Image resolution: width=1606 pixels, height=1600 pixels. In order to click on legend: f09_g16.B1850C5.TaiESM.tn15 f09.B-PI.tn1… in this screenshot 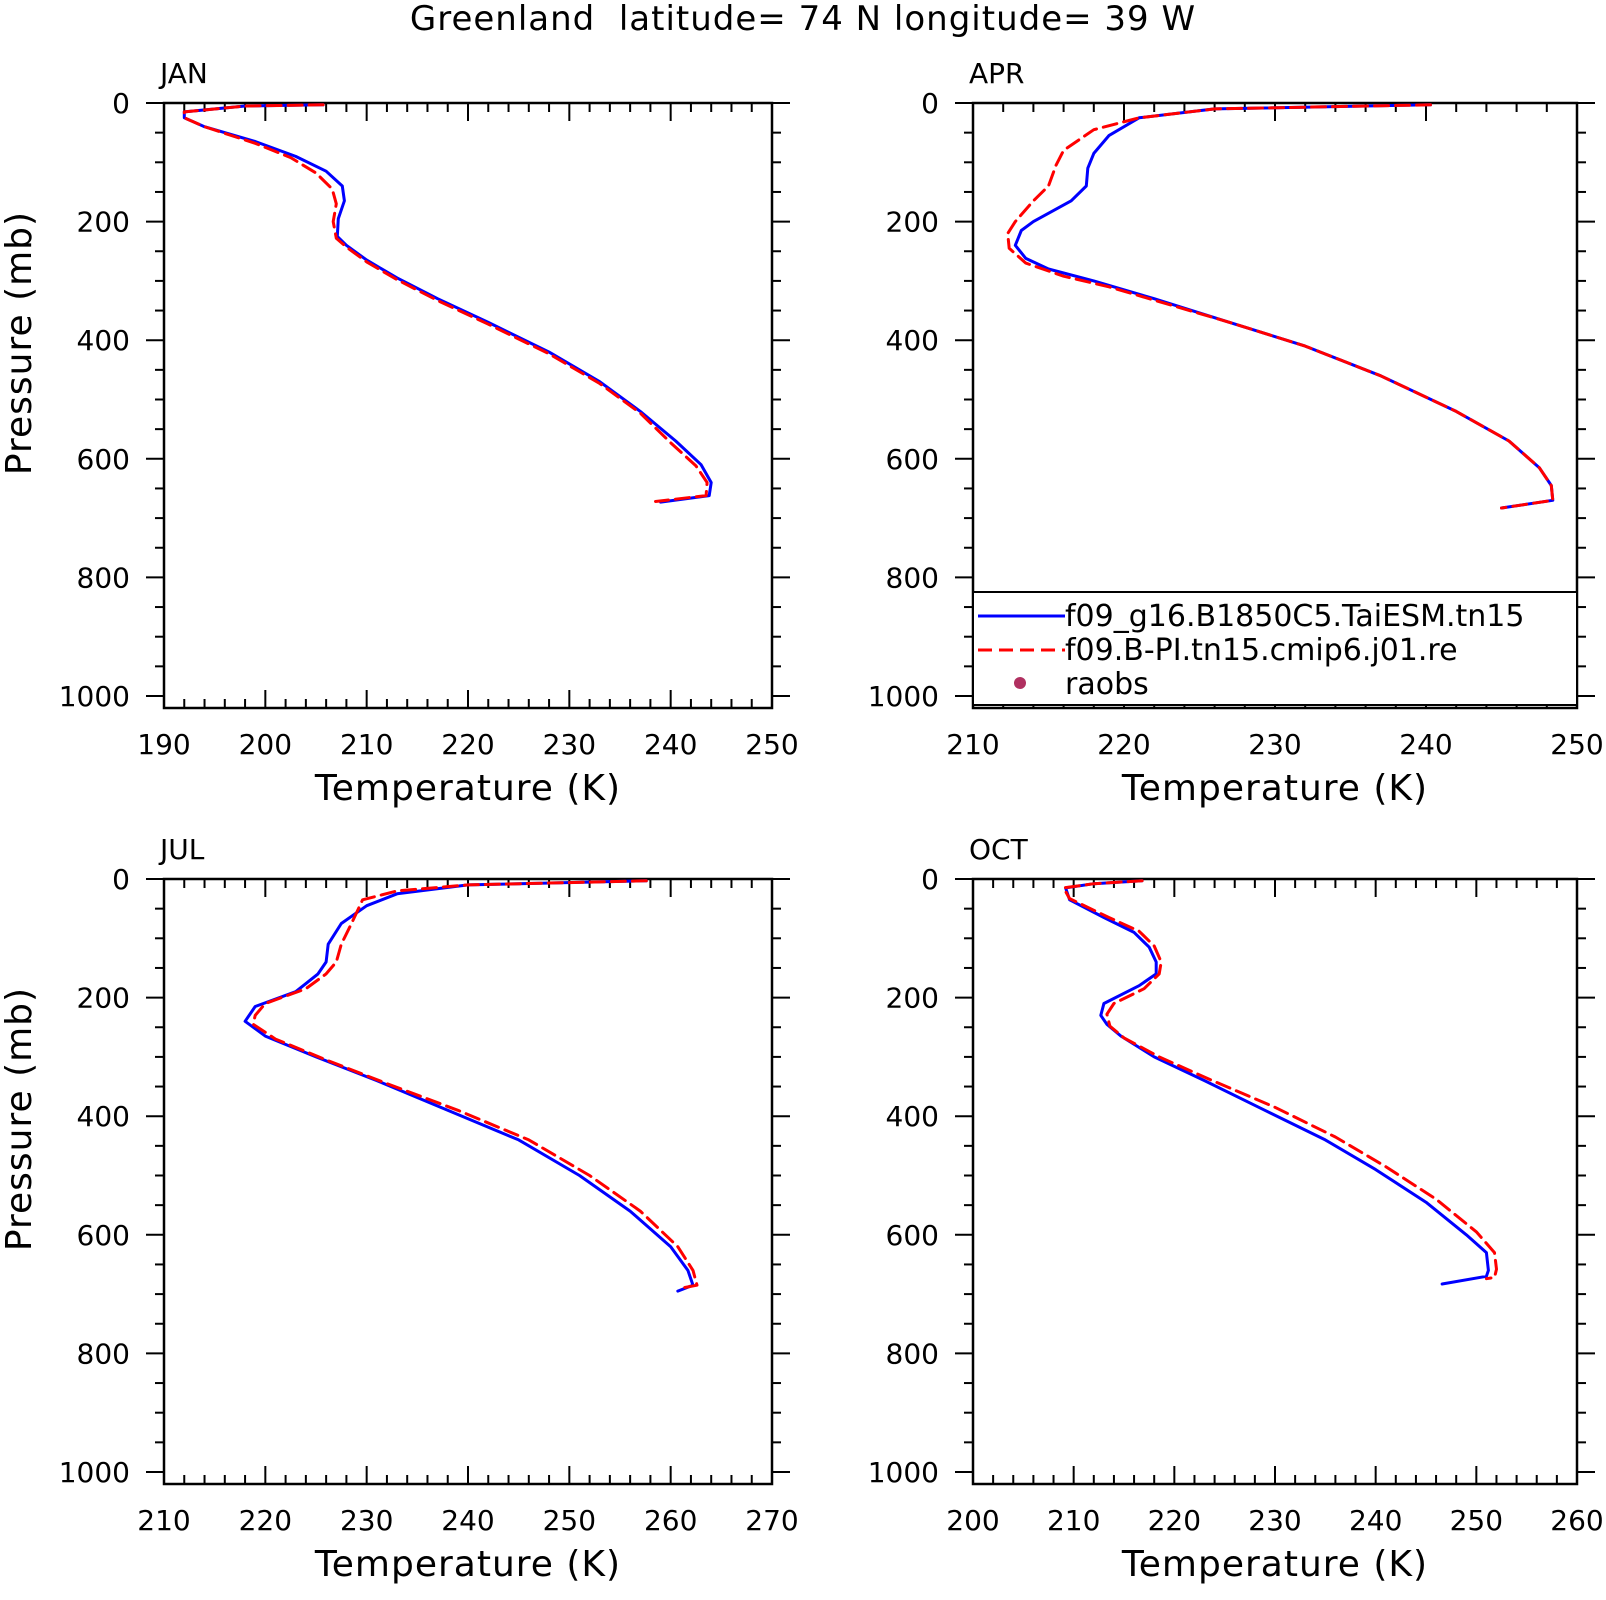, I will do `click(1275, 650)`.